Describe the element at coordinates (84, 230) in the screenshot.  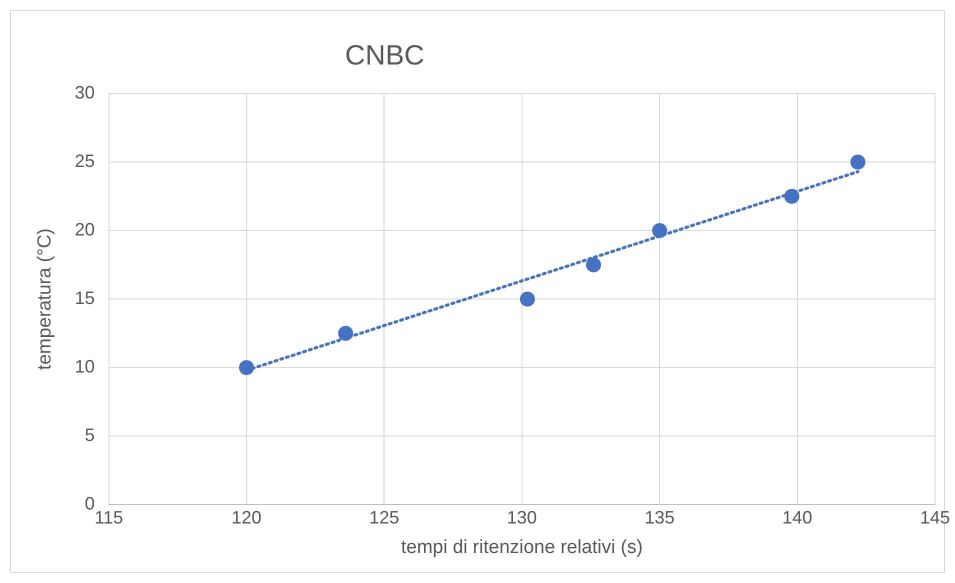
I see `y-tick-label: 20` at that location.